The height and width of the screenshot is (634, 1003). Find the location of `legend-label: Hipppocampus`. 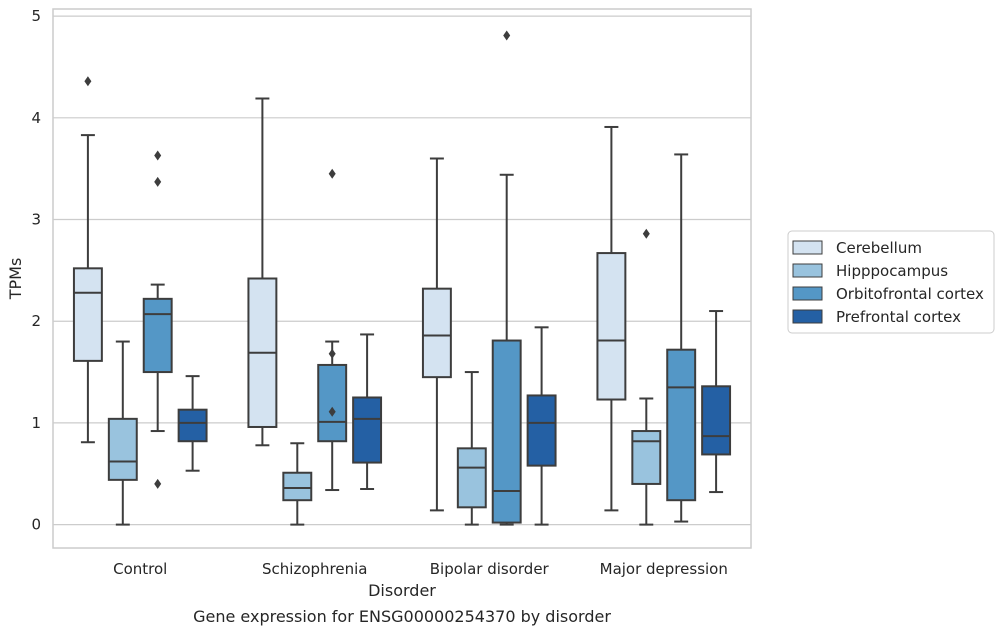

legend-label: Hipppocampus is located at coordinates (892, 271).